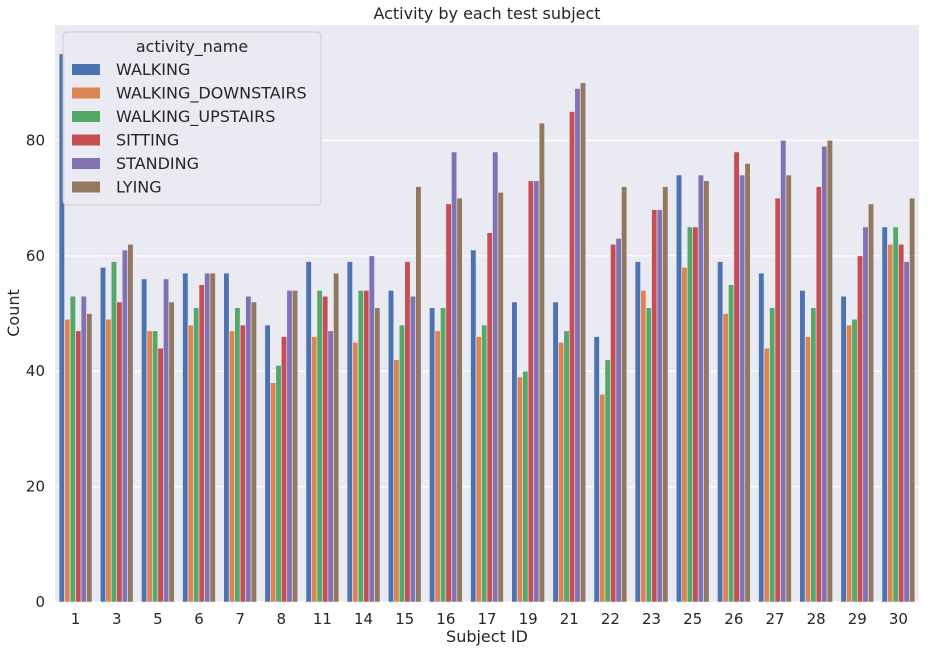 The width and height of the screenshot is (932, 651). What do you see at coordinates (610, 619) in the screenshot?
I see `x-tick-label: 22` at bounding box center [610, 619].